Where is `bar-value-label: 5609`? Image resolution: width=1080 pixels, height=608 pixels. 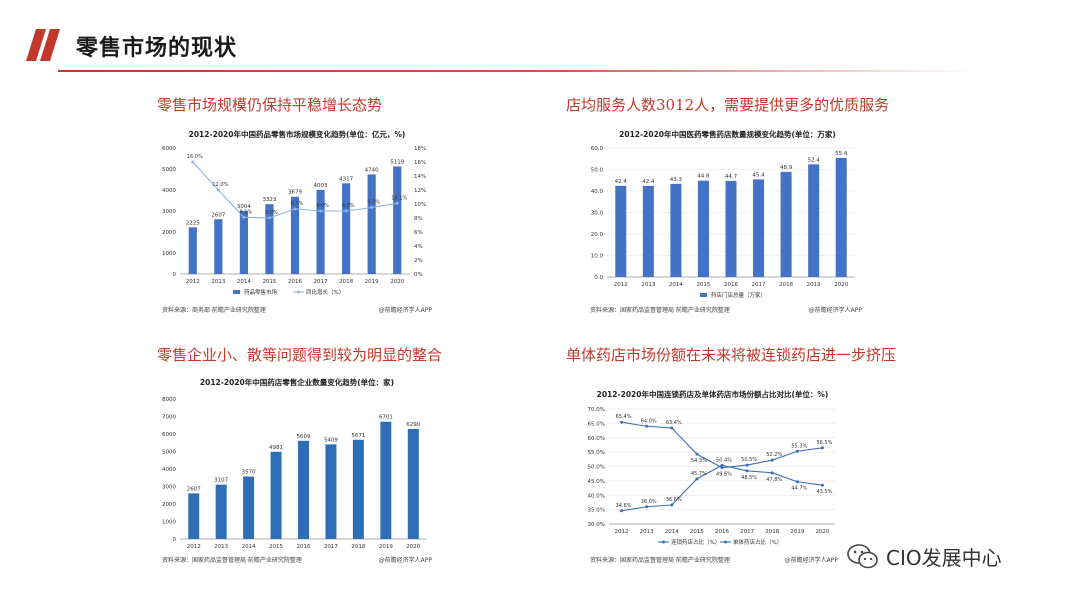
bar-value-label: 5609 is located at coordinates (304, 437).